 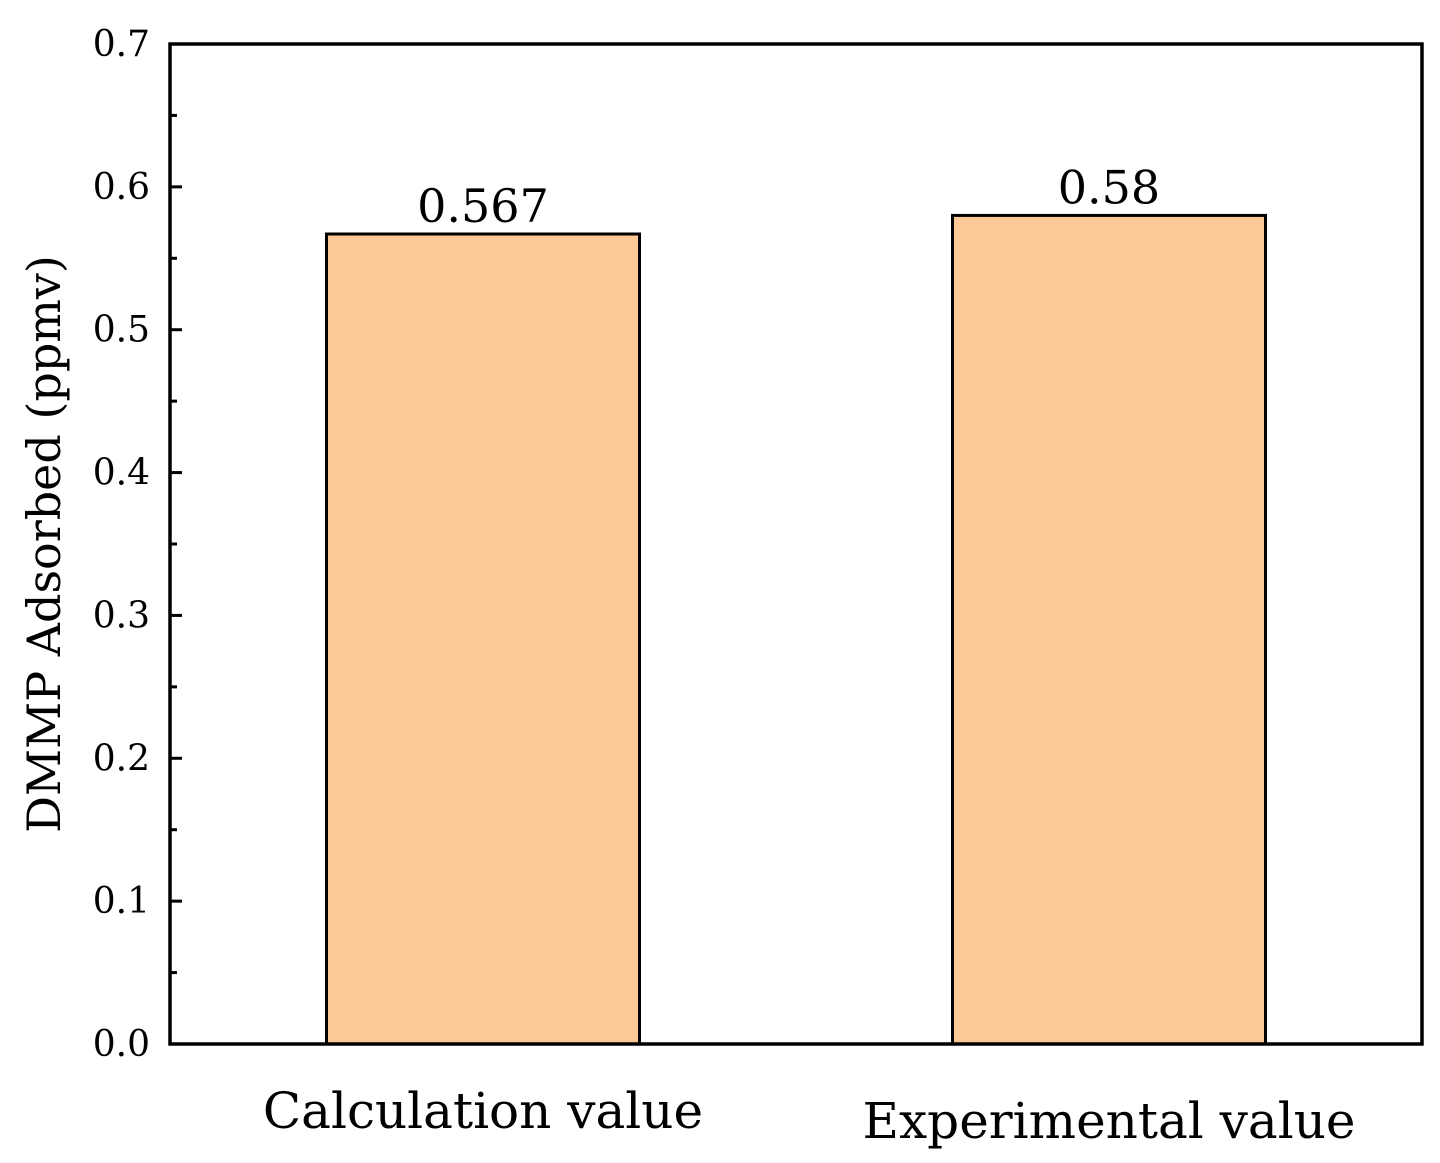 I want to click on data-label-experimental-value: 0.58, so click(x=1109, y=187).